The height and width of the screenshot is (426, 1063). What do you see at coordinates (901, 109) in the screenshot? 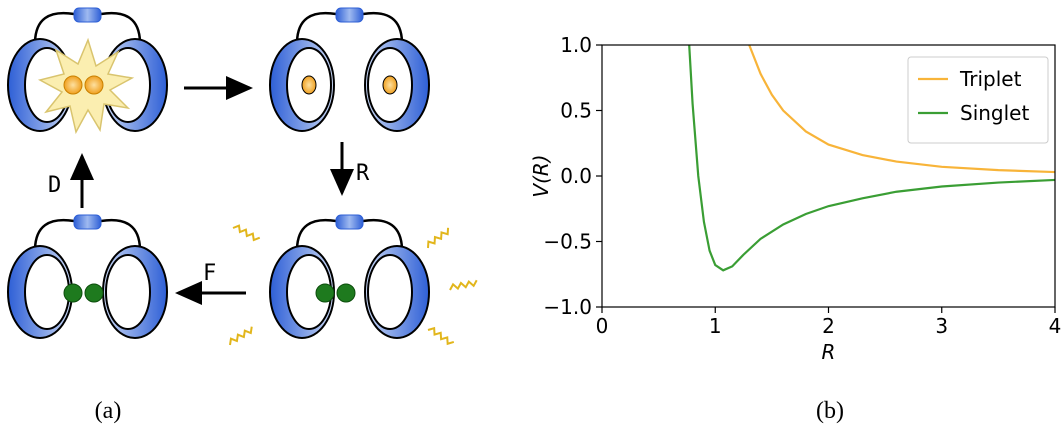
I see `line` at bounding box center [901, 109].